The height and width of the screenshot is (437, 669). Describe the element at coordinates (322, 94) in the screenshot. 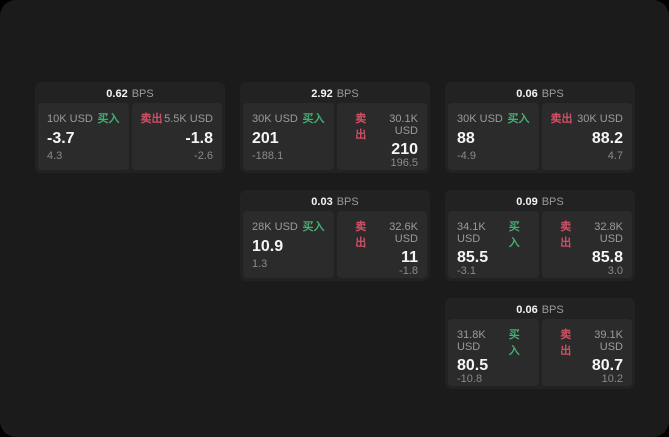

I see `bps-value: 2.92` at that location.